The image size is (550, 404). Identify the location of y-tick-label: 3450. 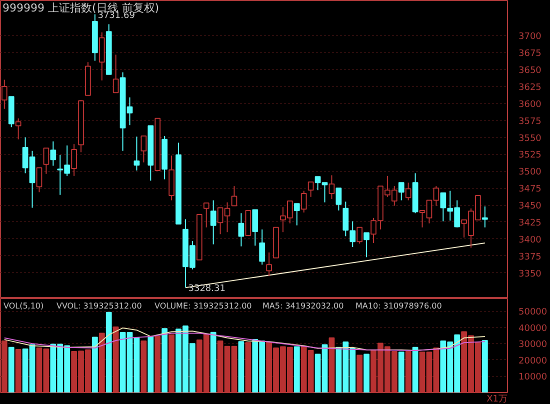
(530, 207).